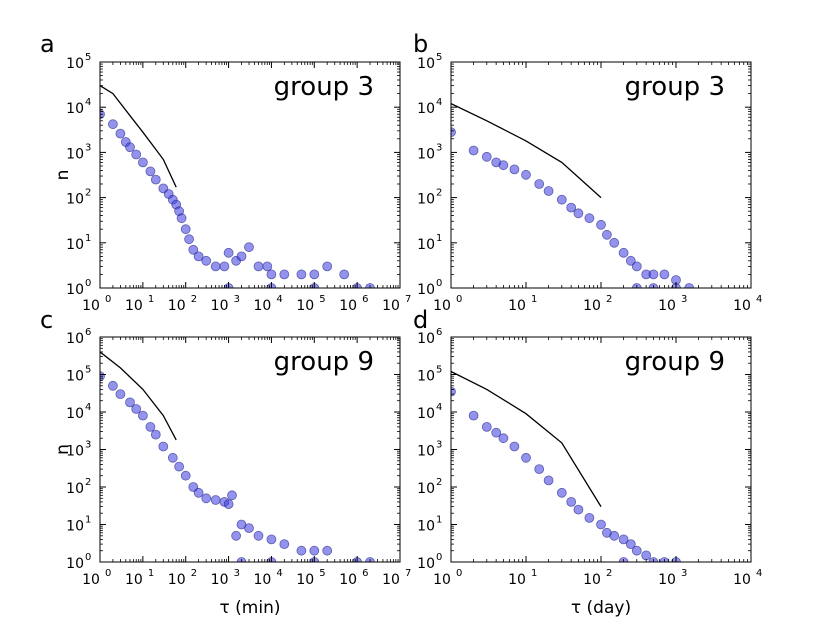 This screenshot has width=830, height=626. Describe the element at coordinates (439, 370) in the screenshot. I see `y-tick-exponent: 5` at that location.